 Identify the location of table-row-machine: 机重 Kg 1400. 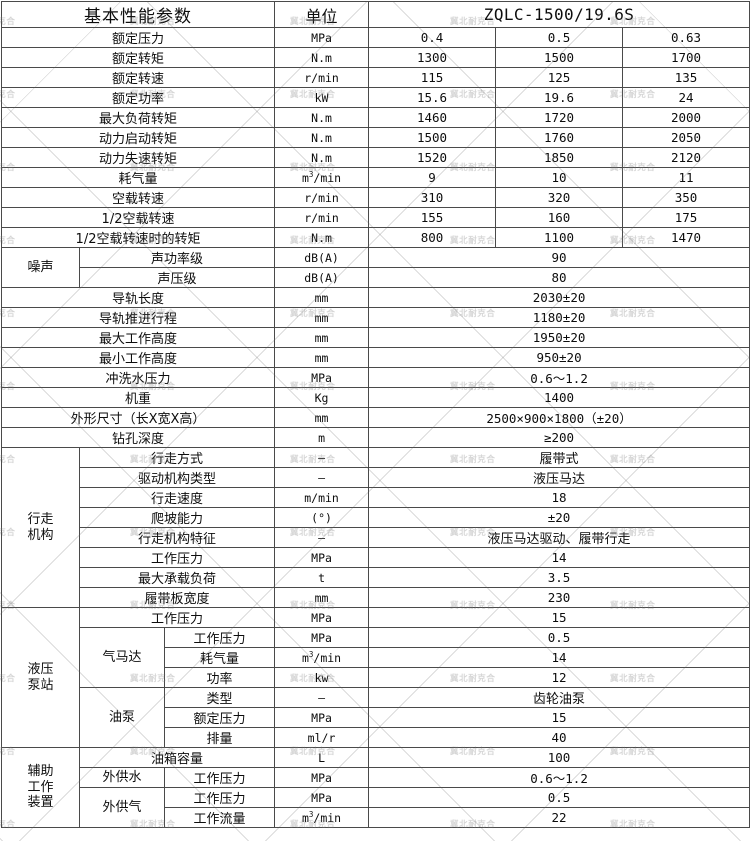
(375, 397).